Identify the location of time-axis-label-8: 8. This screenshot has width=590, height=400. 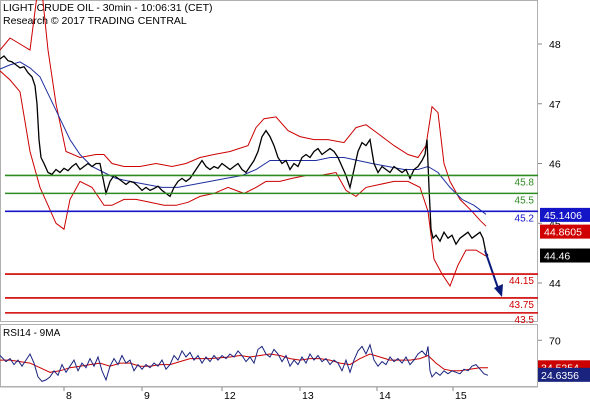
(69, 395).